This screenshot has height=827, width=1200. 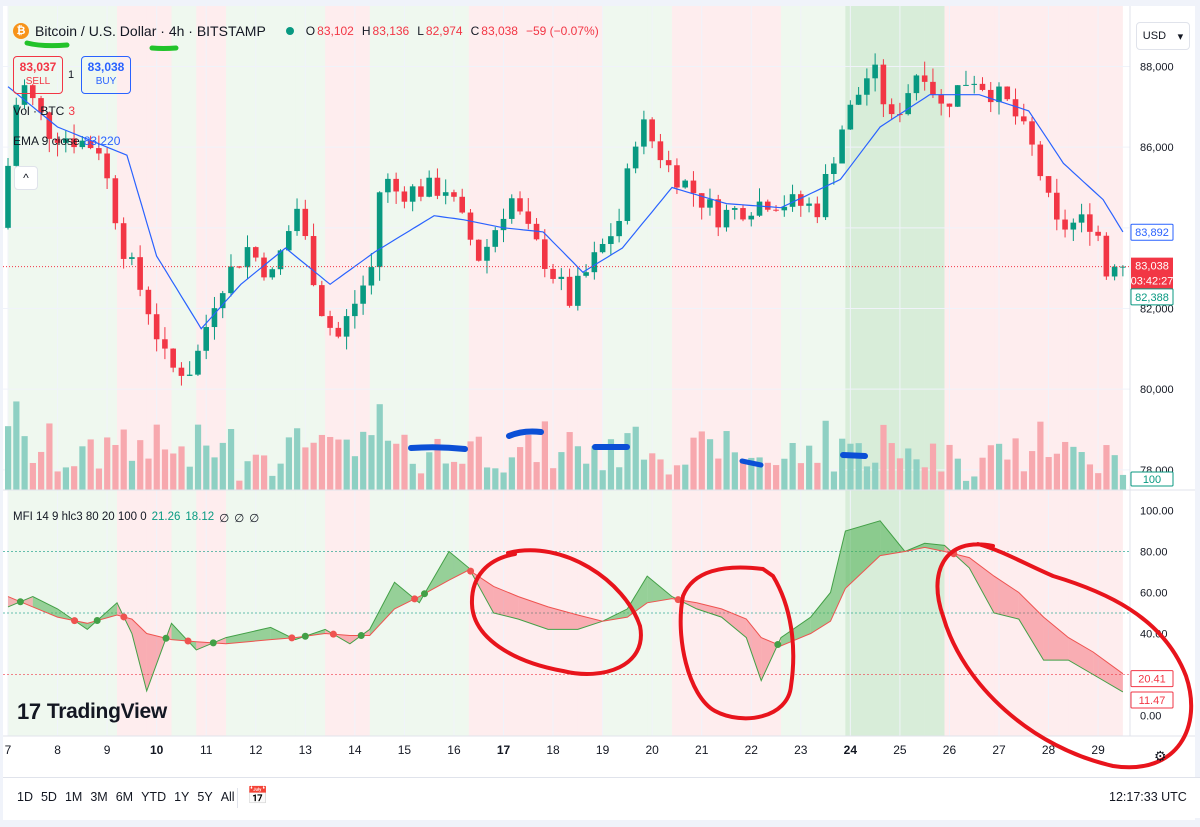 What do you see at coordinates (999, 750) in the screenshot?
I see `time-tick-27: 27` at bounding box center [999, 750].